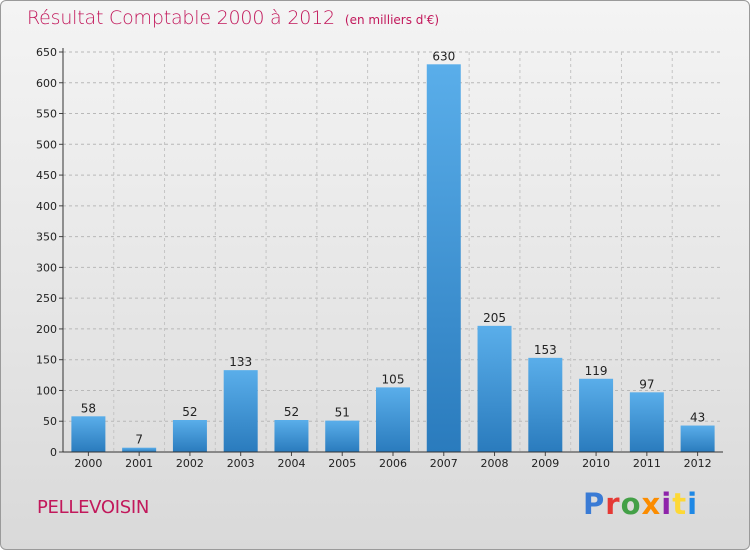 The width and height of the screenshot is (750, 550). I want to click on proxiti-logo: Proxiti, so click(640, 504).